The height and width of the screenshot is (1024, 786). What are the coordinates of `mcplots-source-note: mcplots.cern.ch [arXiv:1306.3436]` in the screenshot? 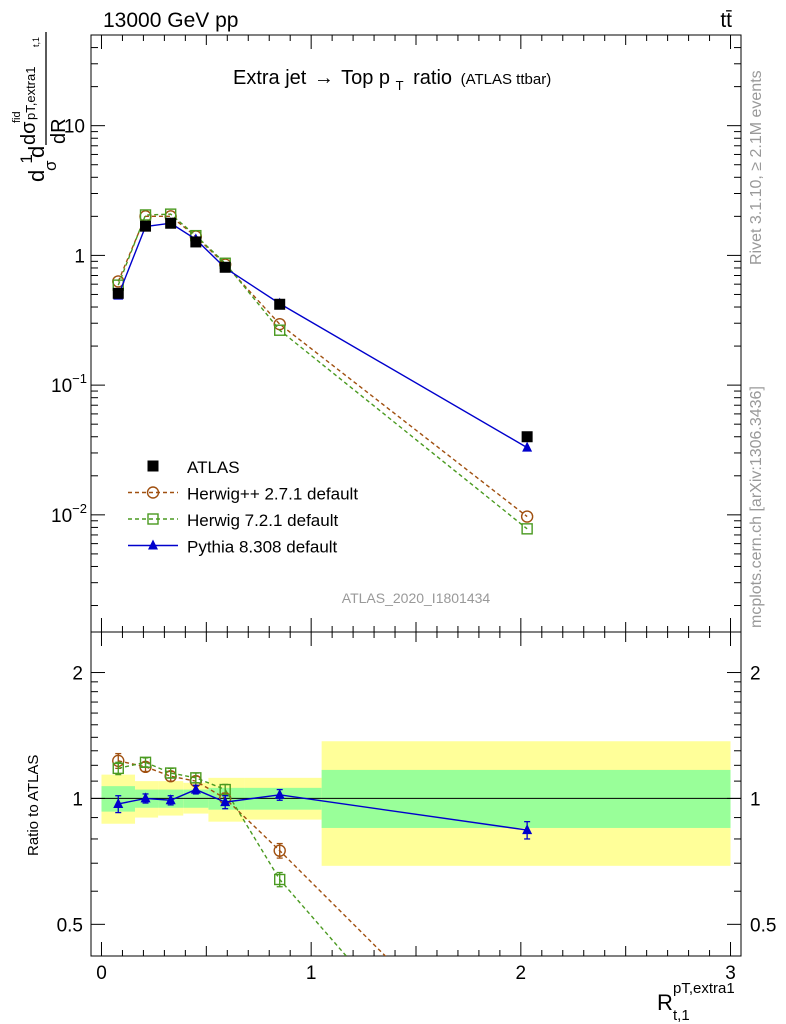 It's located at (756, 507).